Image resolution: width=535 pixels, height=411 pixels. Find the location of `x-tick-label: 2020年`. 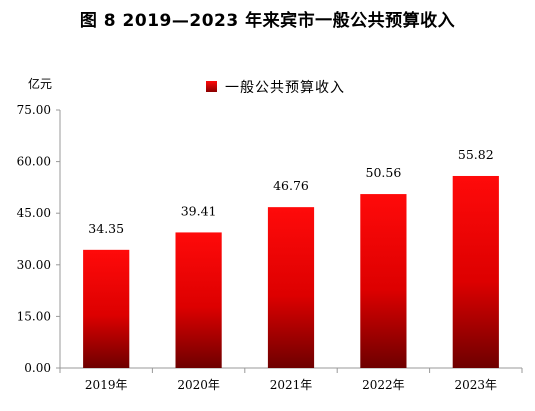

x-tick-label: 2020年 is located at coordinates (198, 385).